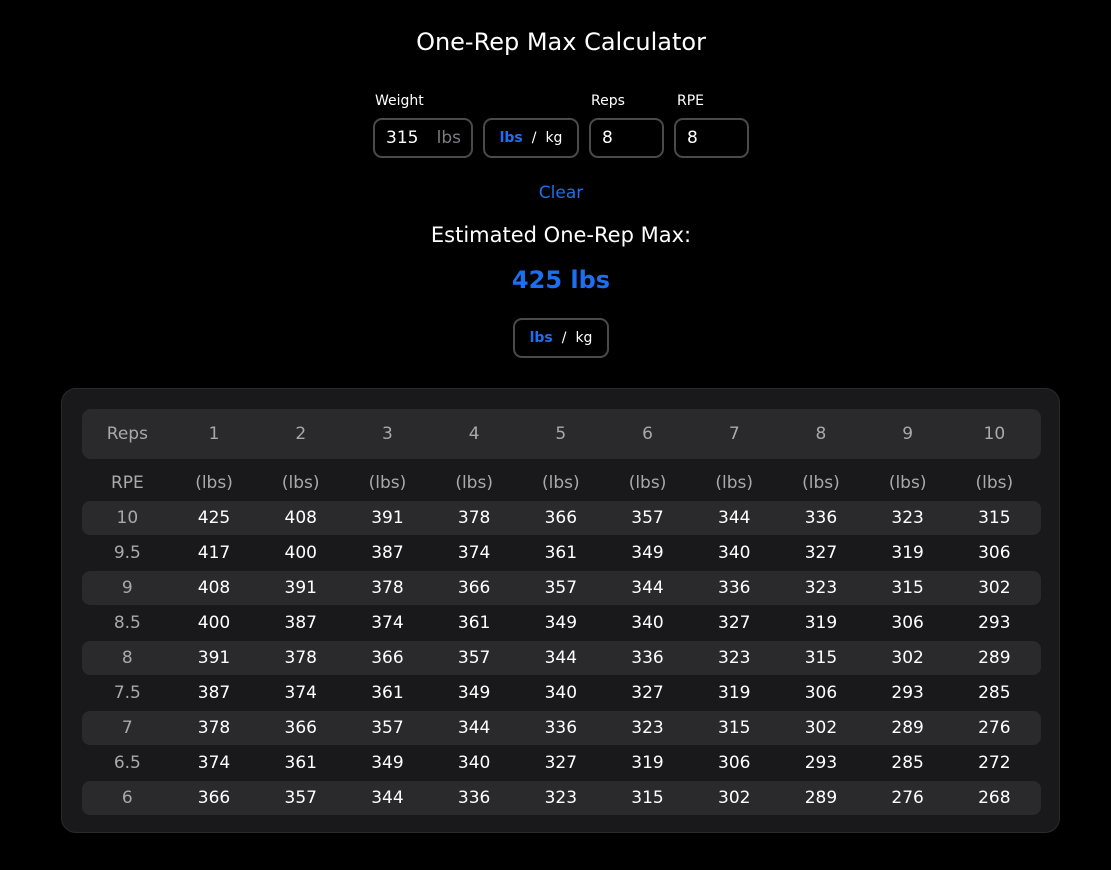  Describe the element at coordinates (400, 138) in the screenshot. I see `weight-input` at that location.